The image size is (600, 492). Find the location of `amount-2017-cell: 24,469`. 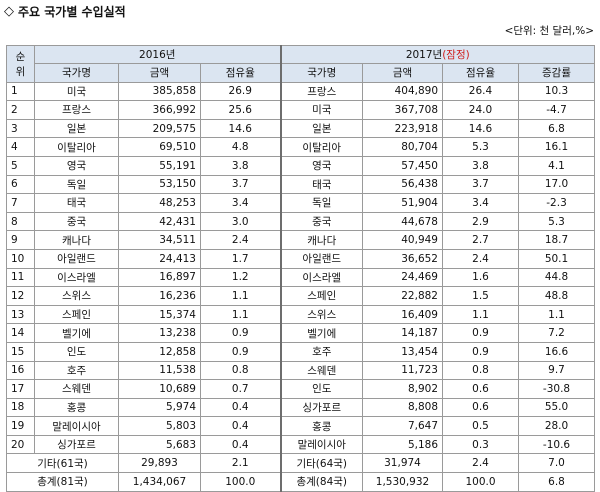

amount-2017-cell: 24,469 is located at coordinates (402, 277).